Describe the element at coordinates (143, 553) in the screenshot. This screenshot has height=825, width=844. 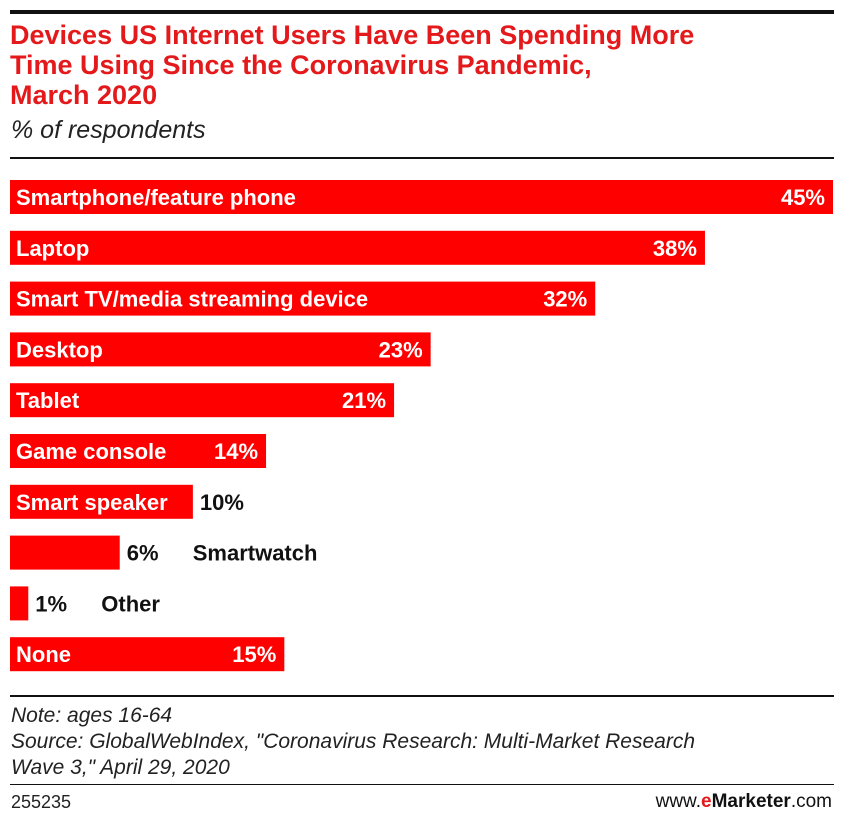
I see `bar-value-label: 6%` at that location.